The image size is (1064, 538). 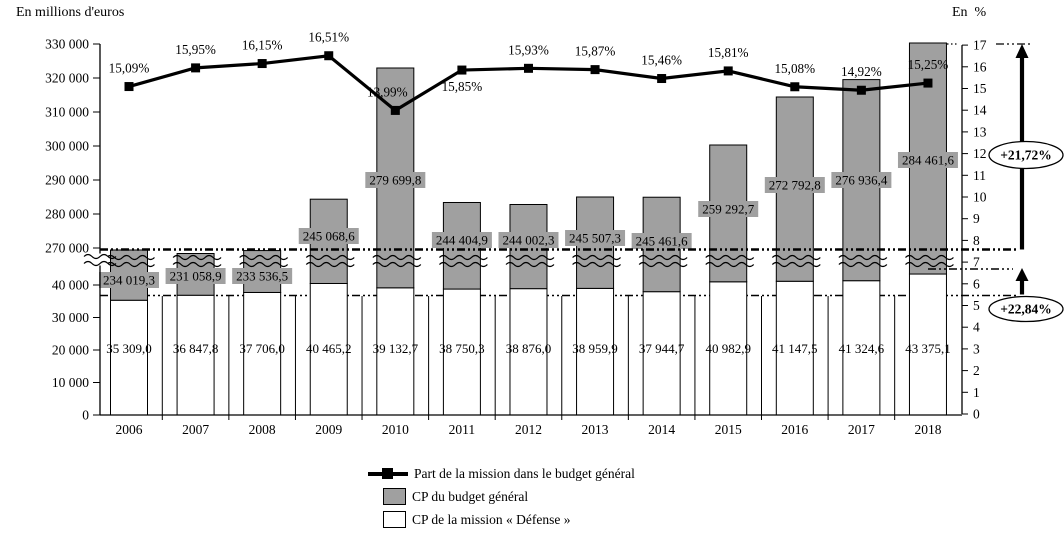 I want to click on defense-bar-2012, so click(x=528, y=352).